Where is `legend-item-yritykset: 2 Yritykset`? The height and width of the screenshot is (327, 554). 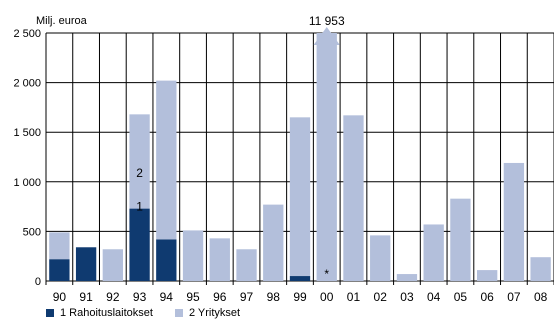
legend-item-yritykset: 2 Yritykset is located at coordinates (207, 313).